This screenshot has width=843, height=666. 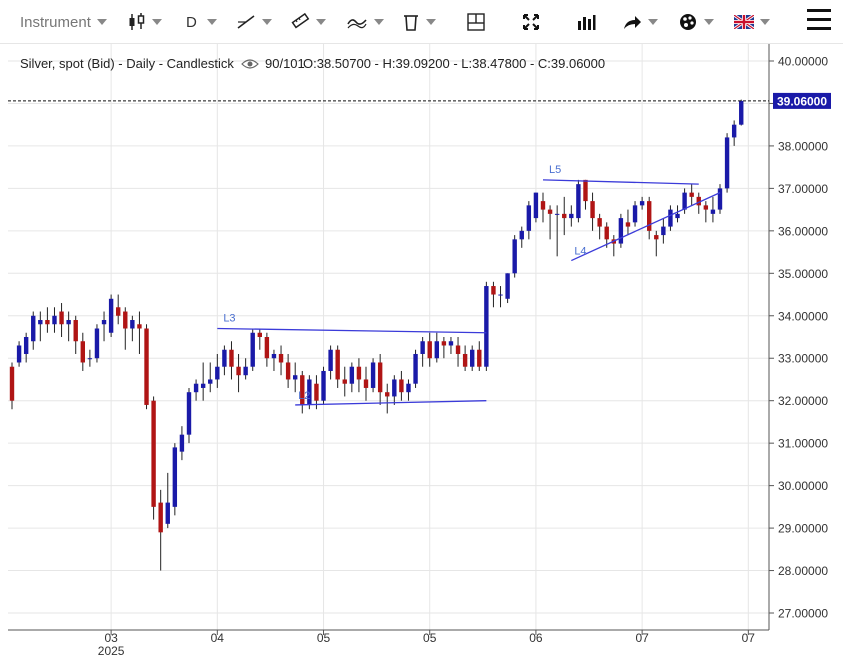 I want to click on y-tick-label: 34.00000, so click(x=803, y=316).